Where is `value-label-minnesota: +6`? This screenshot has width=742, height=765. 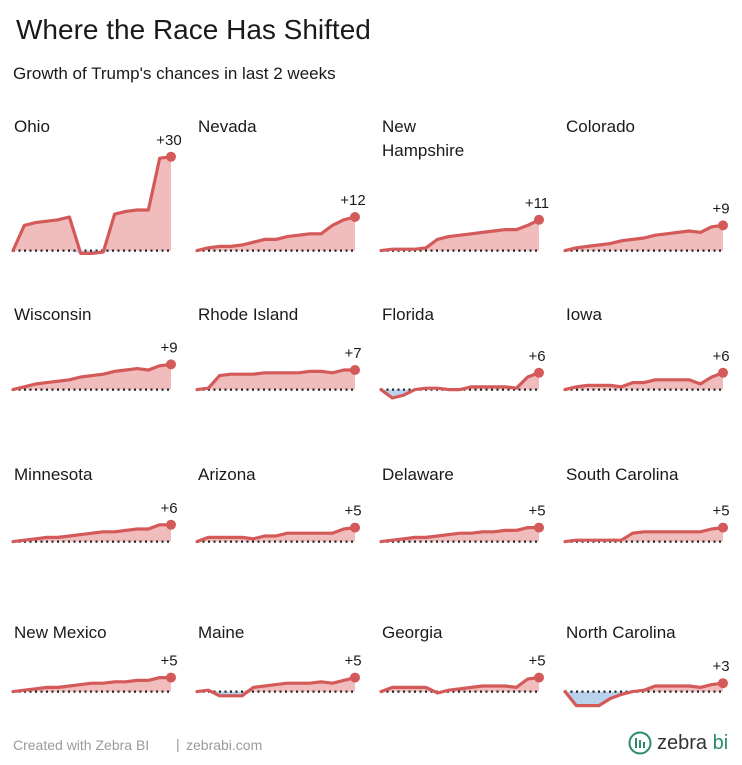 value-label-minnesota: +6 is located at coordinates (168, 508).